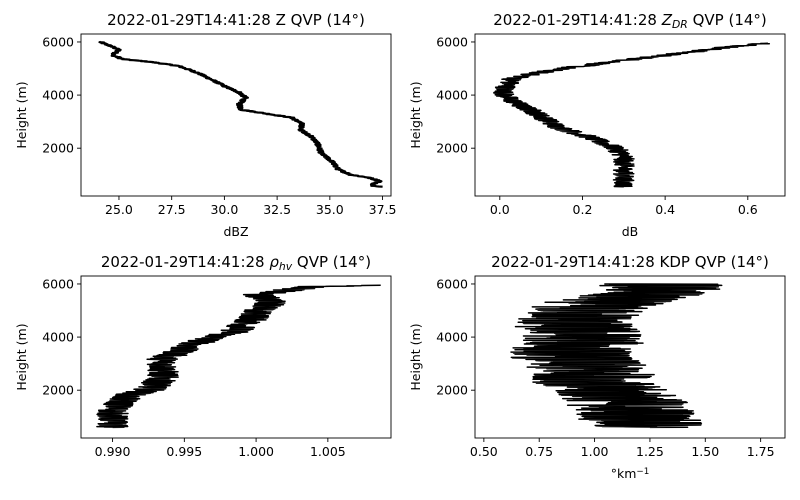  What do you see at coordinates (484, 451) in the screenshot?
I see `x-tick-label: 0.50` at bounding box center [484, 451].